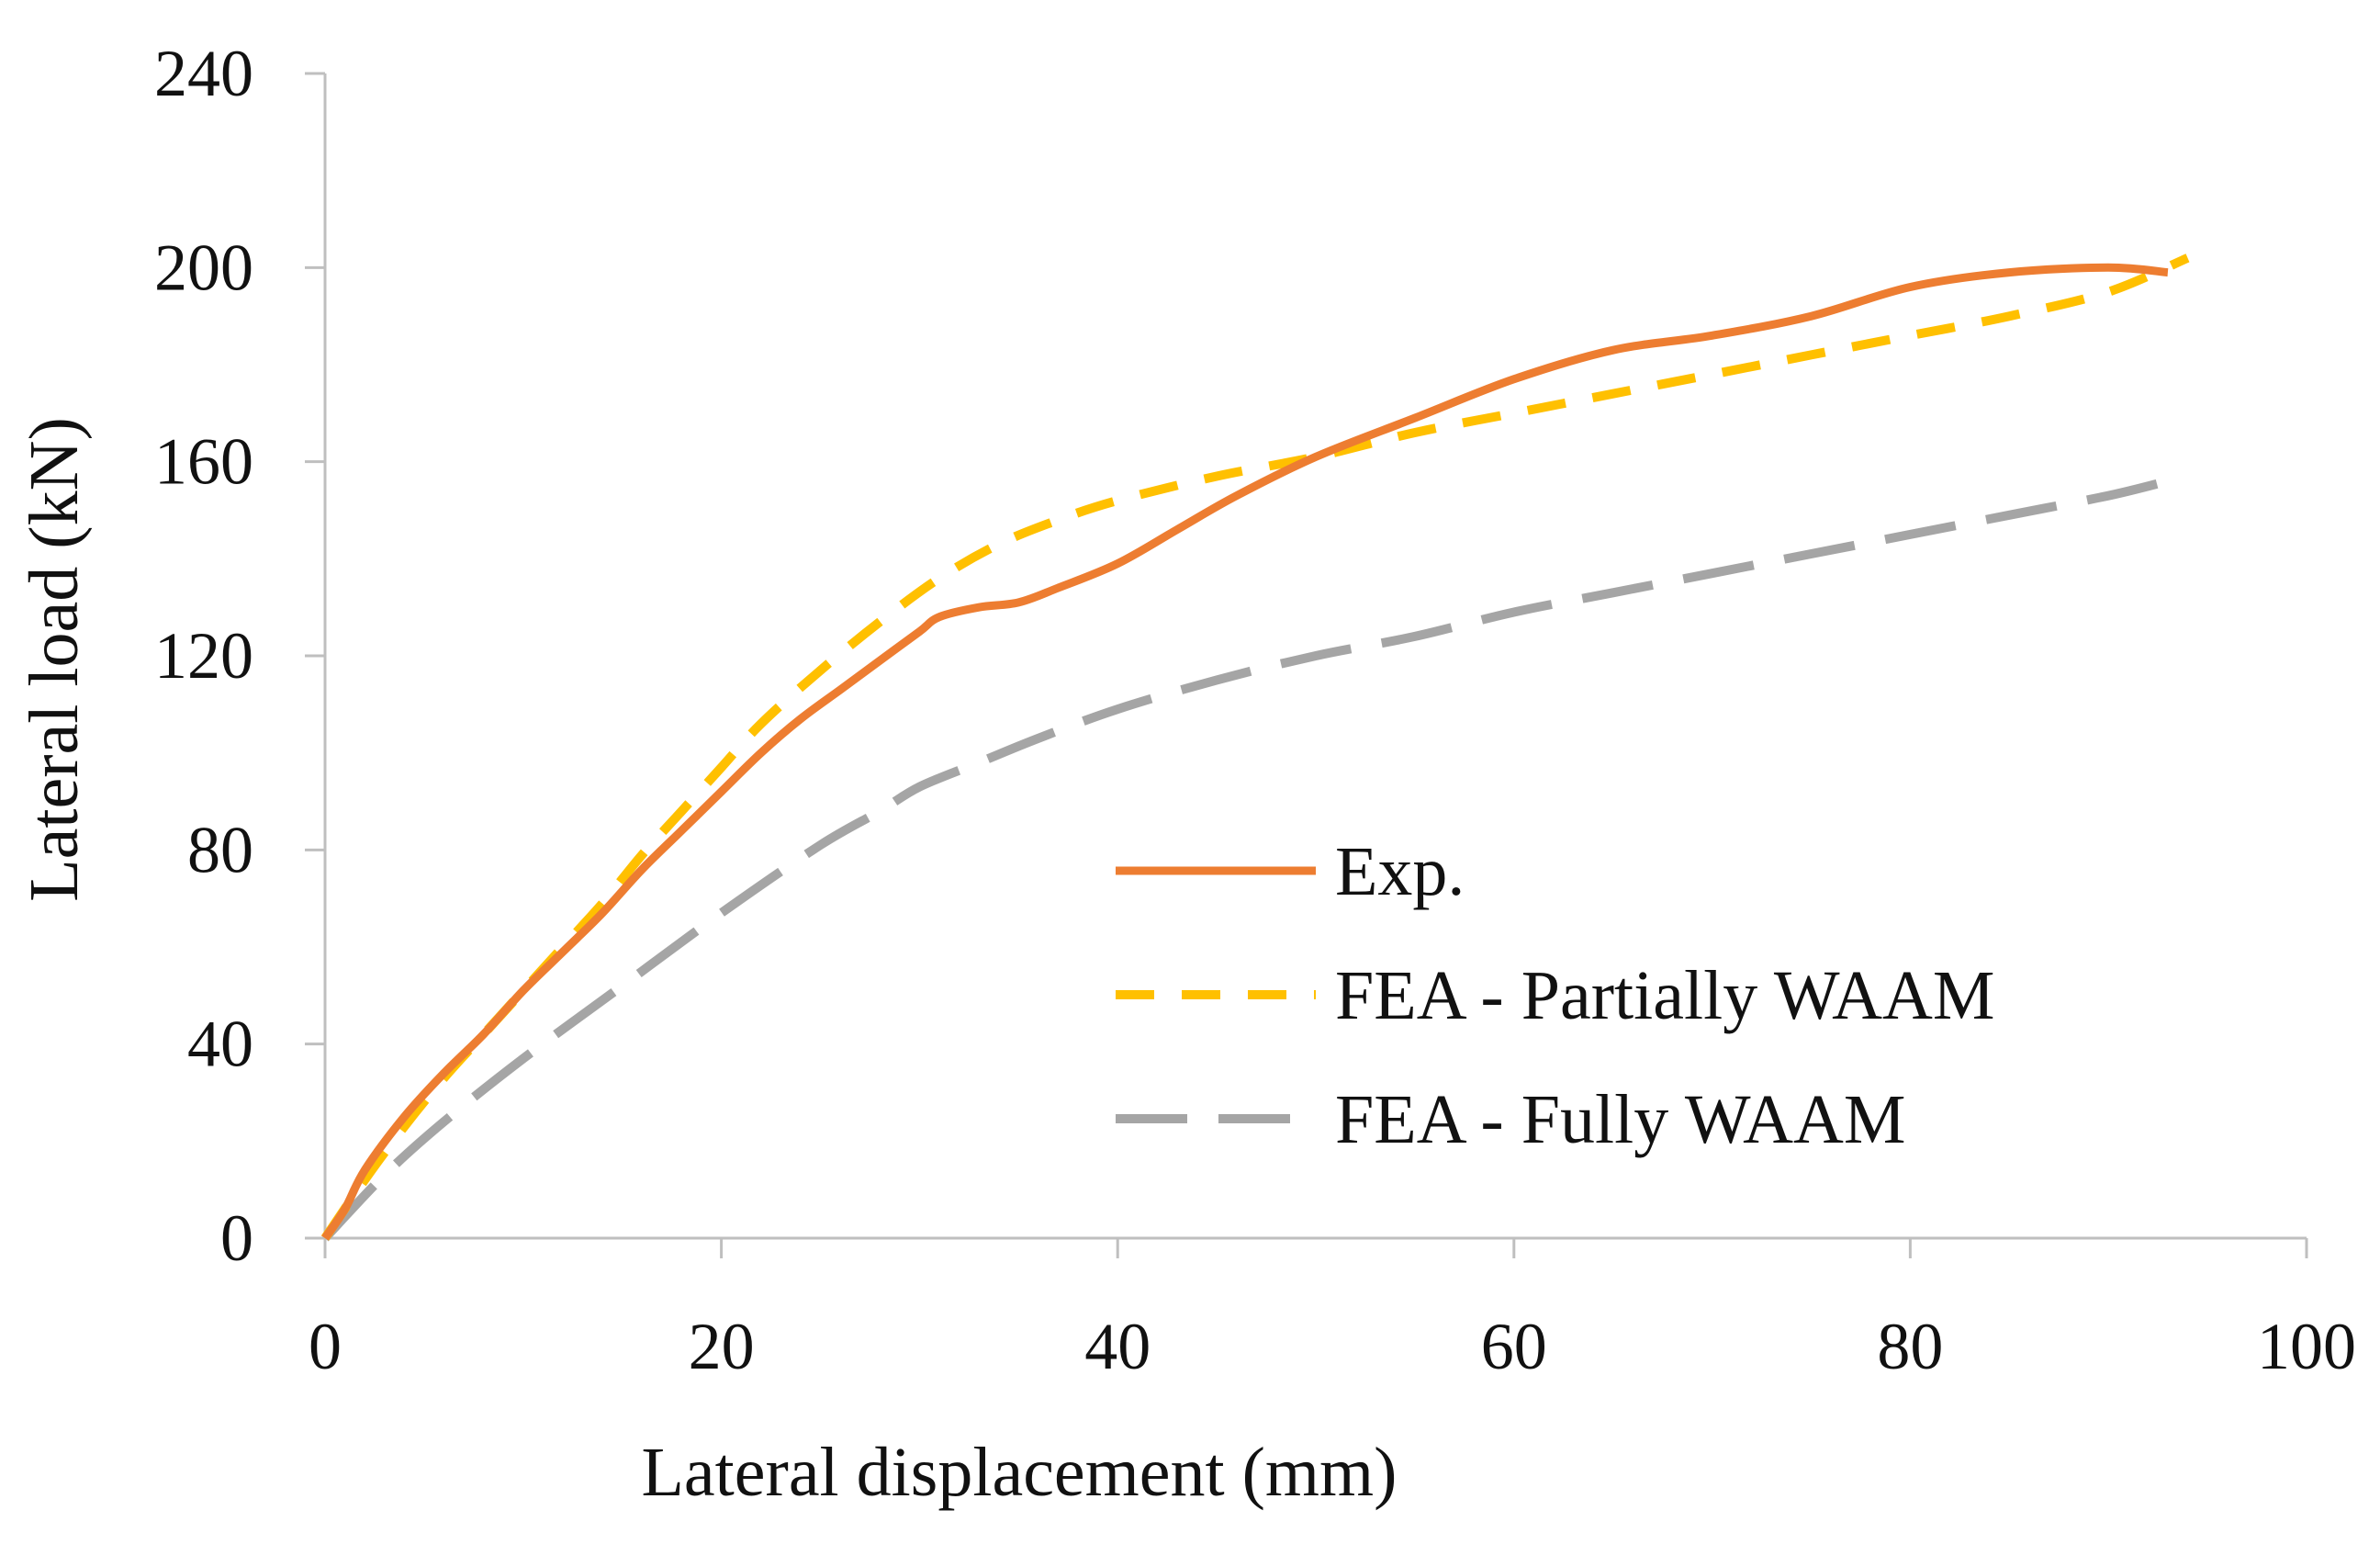 The width and height of the screenshot is (2380, 1544). I want to click on y-tick-label: 240, so click(203, 74).